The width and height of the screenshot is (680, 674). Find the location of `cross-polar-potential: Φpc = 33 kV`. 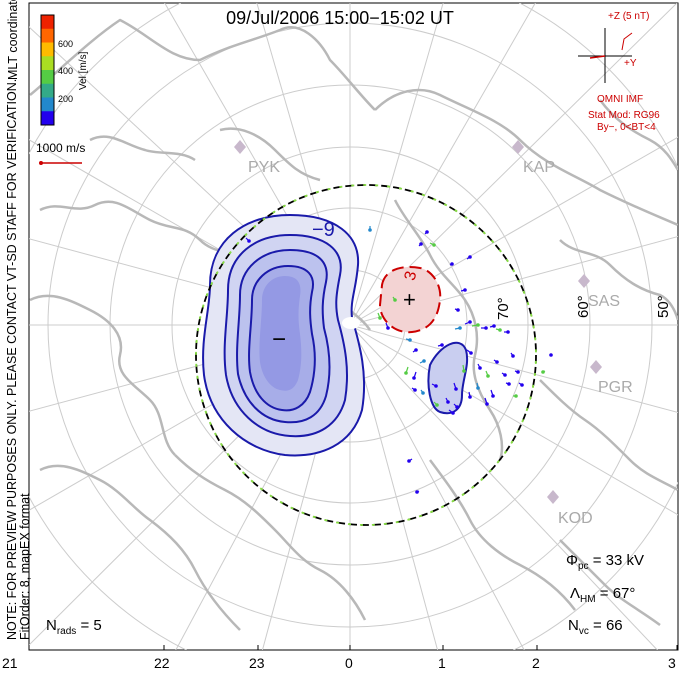

cross-polar-potential: Φpc = 33 kV is located at coordinates (605, 562).